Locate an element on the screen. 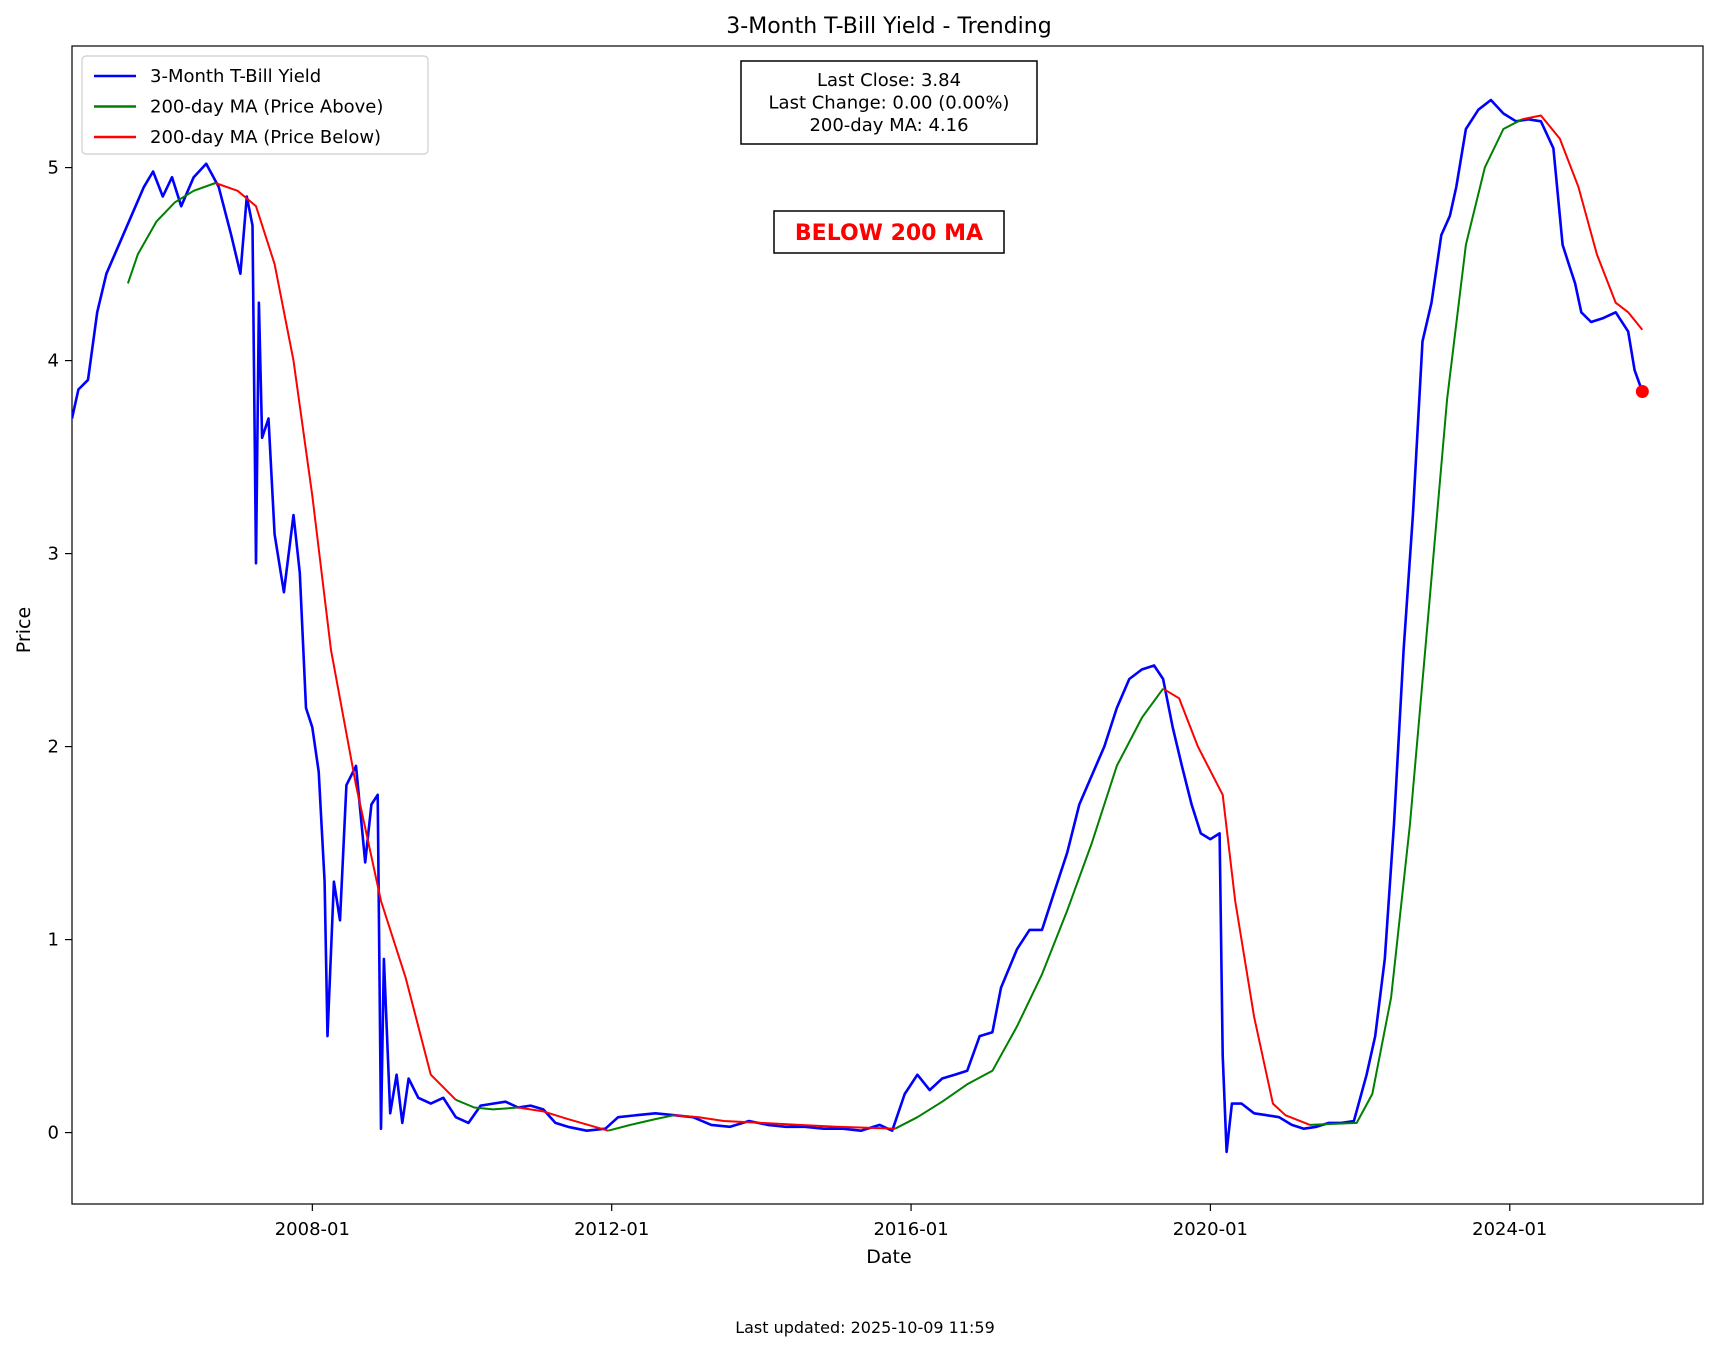  y-tick-label: 5 is located at coordinates (53, 168).